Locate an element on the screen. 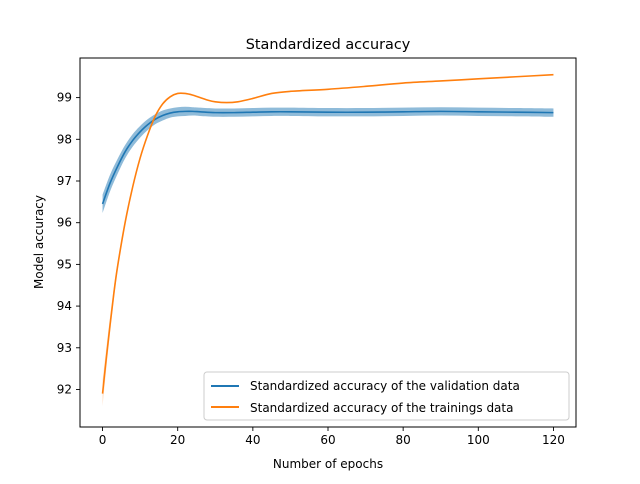 The width and height of the screenshot is (640, 484). series-line-validation is located at coordinates (327, 157).